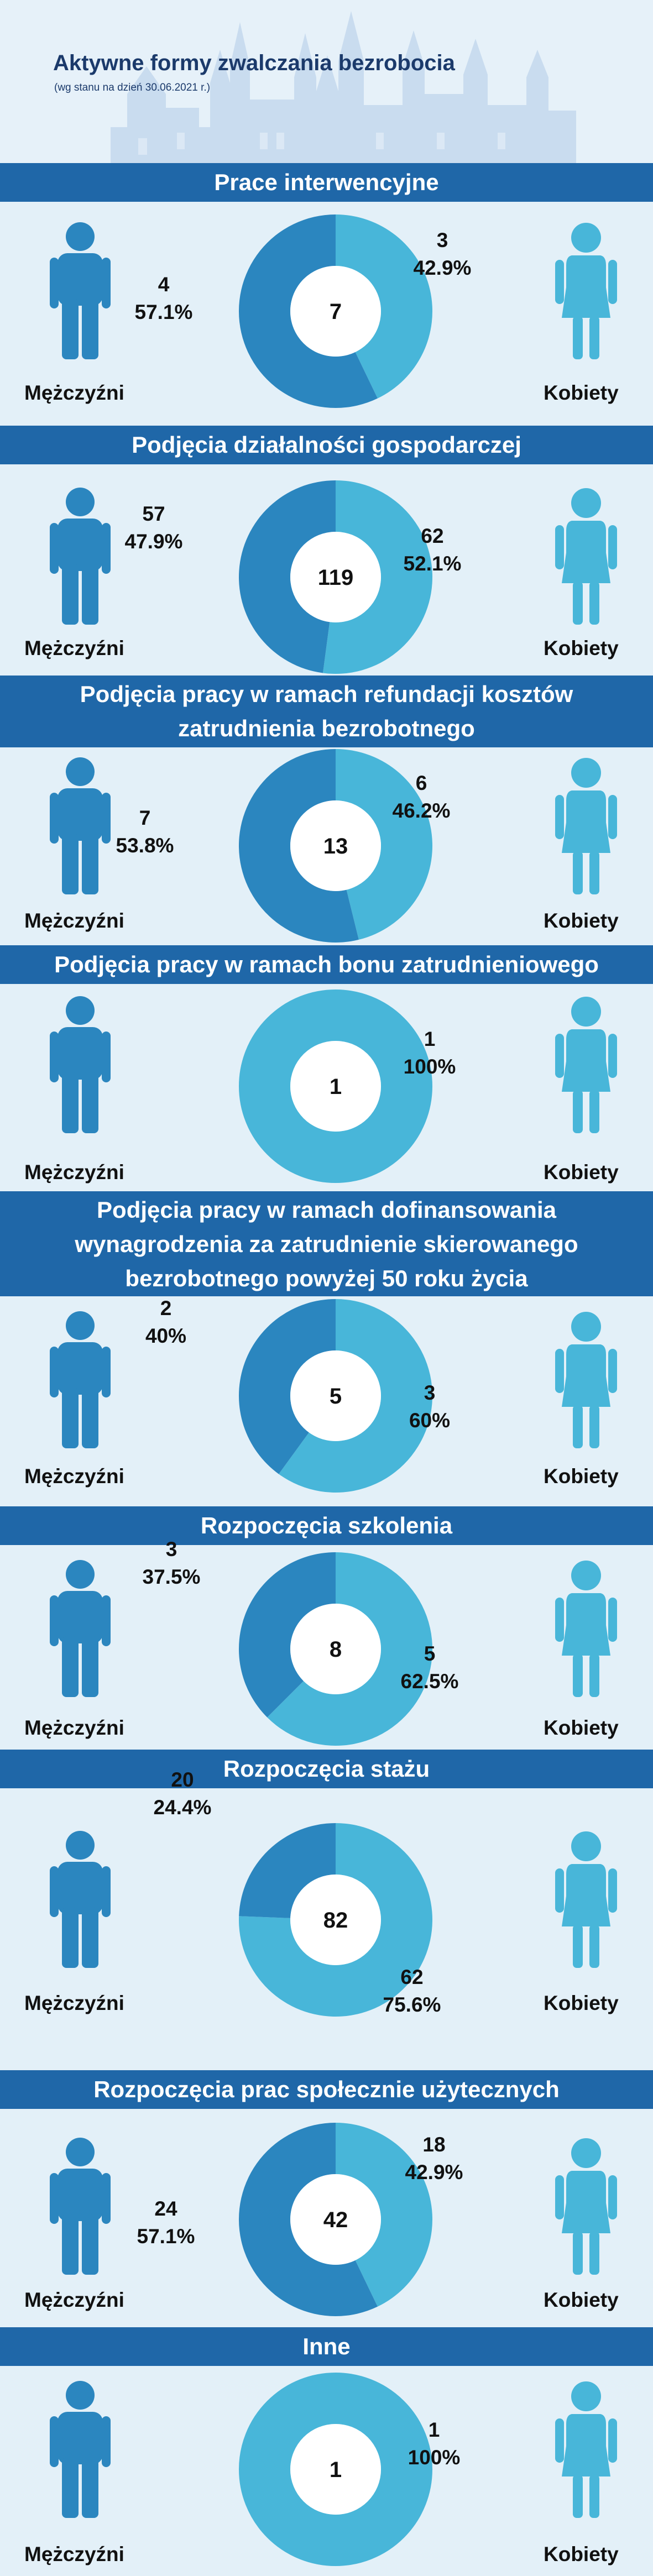  Describe the element at coordinates (343, 87) in the screenshot. I see `city-skyline-illustration` at that location.